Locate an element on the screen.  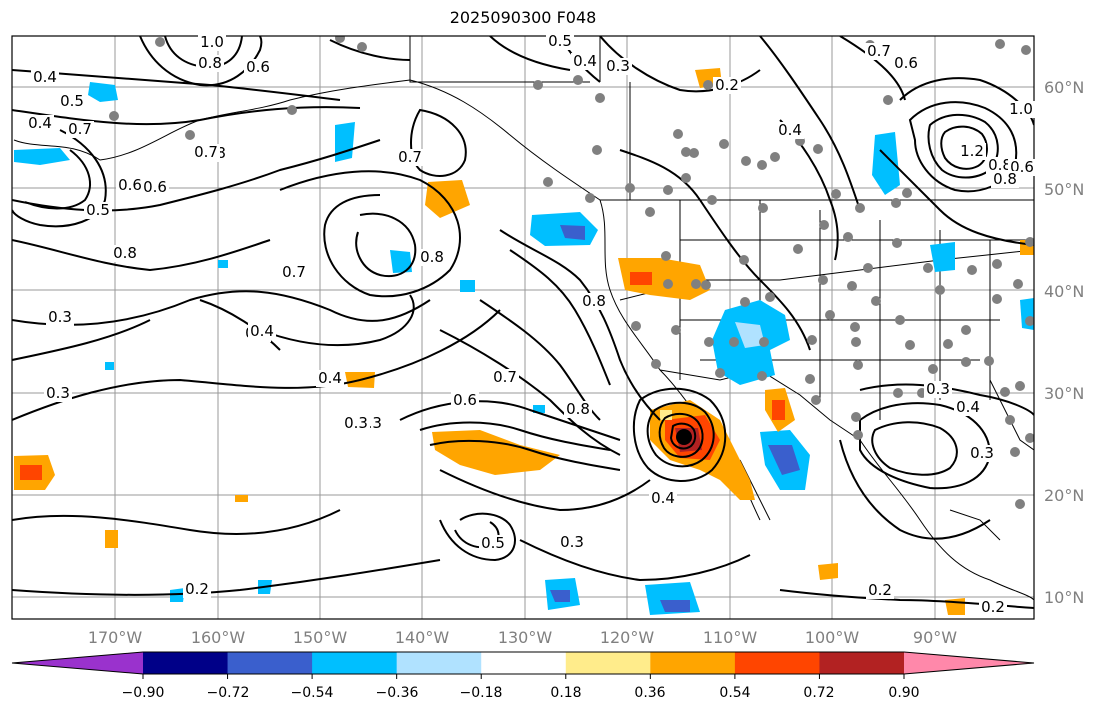
lon-label: 170°W is located at coordinates (115, 637).